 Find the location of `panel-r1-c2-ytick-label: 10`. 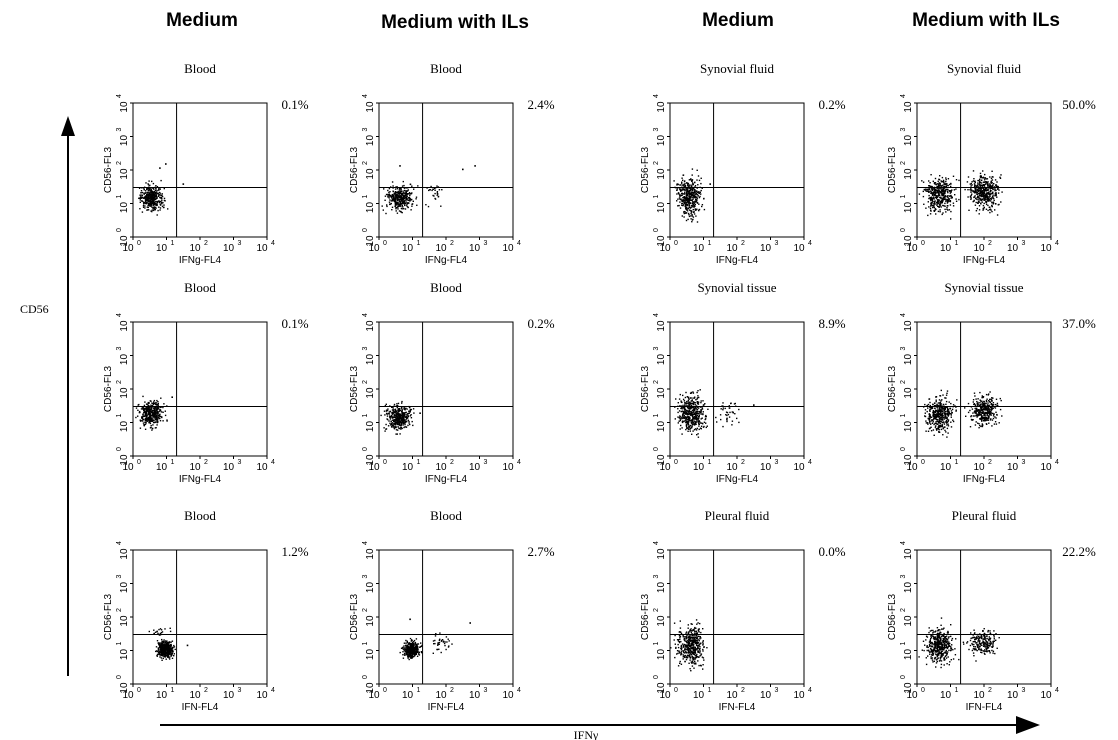

panel-r1-c2-ytick-label: 10 is located at coordinates (370, 241).